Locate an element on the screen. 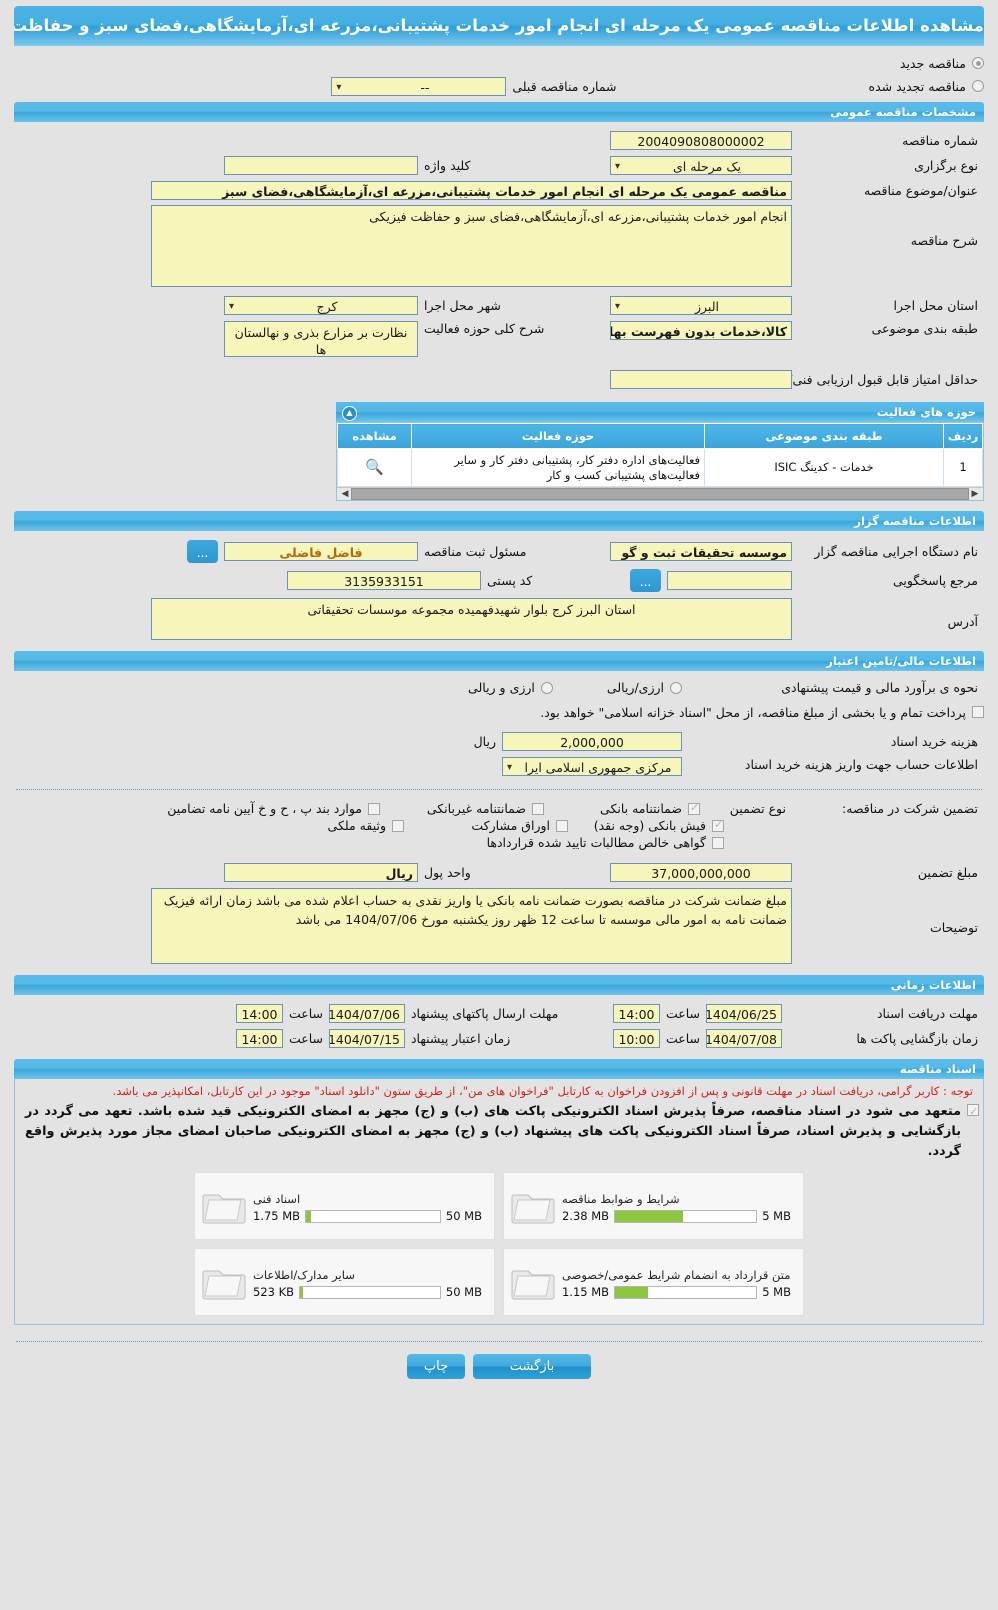 This screenshot has width=998, height=1610. envelope-open-time: 10:00 is located at coordinates (636, 1038).